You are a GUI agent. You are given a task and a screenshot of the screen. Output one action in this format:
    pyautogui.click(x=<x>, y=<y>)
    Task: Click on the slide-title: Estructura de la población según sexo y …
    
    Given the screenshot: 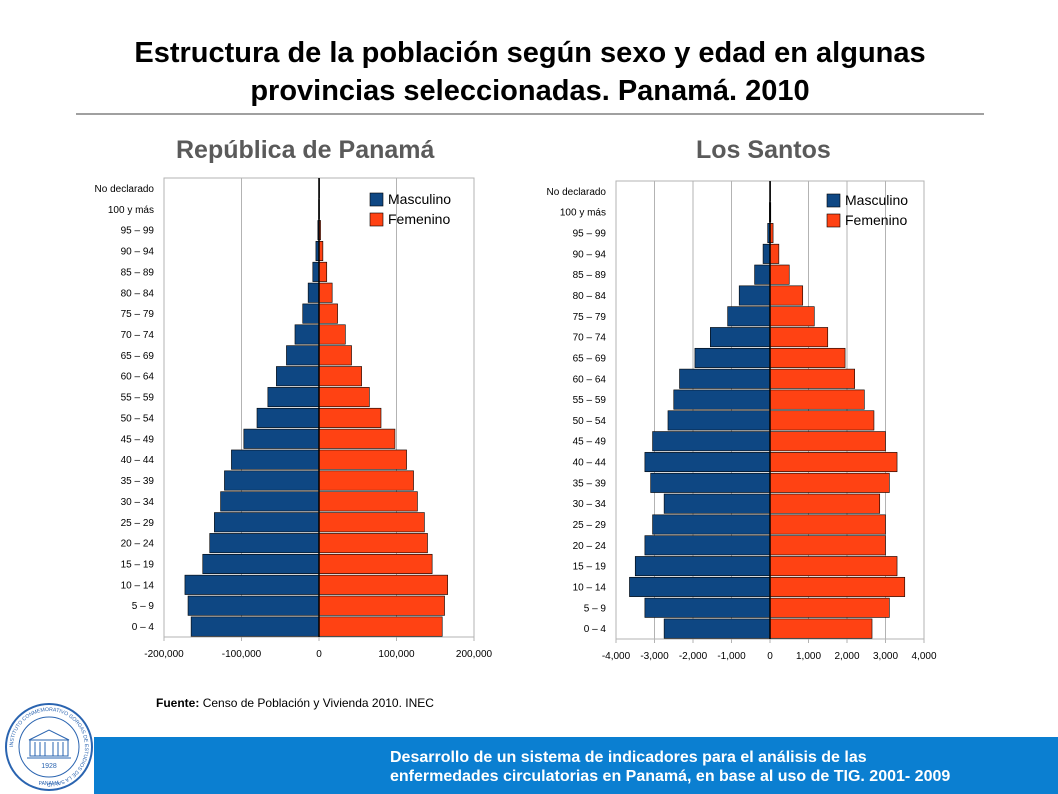 What is the action you would take?
    pyautogui.click(x=530, y=72)
    